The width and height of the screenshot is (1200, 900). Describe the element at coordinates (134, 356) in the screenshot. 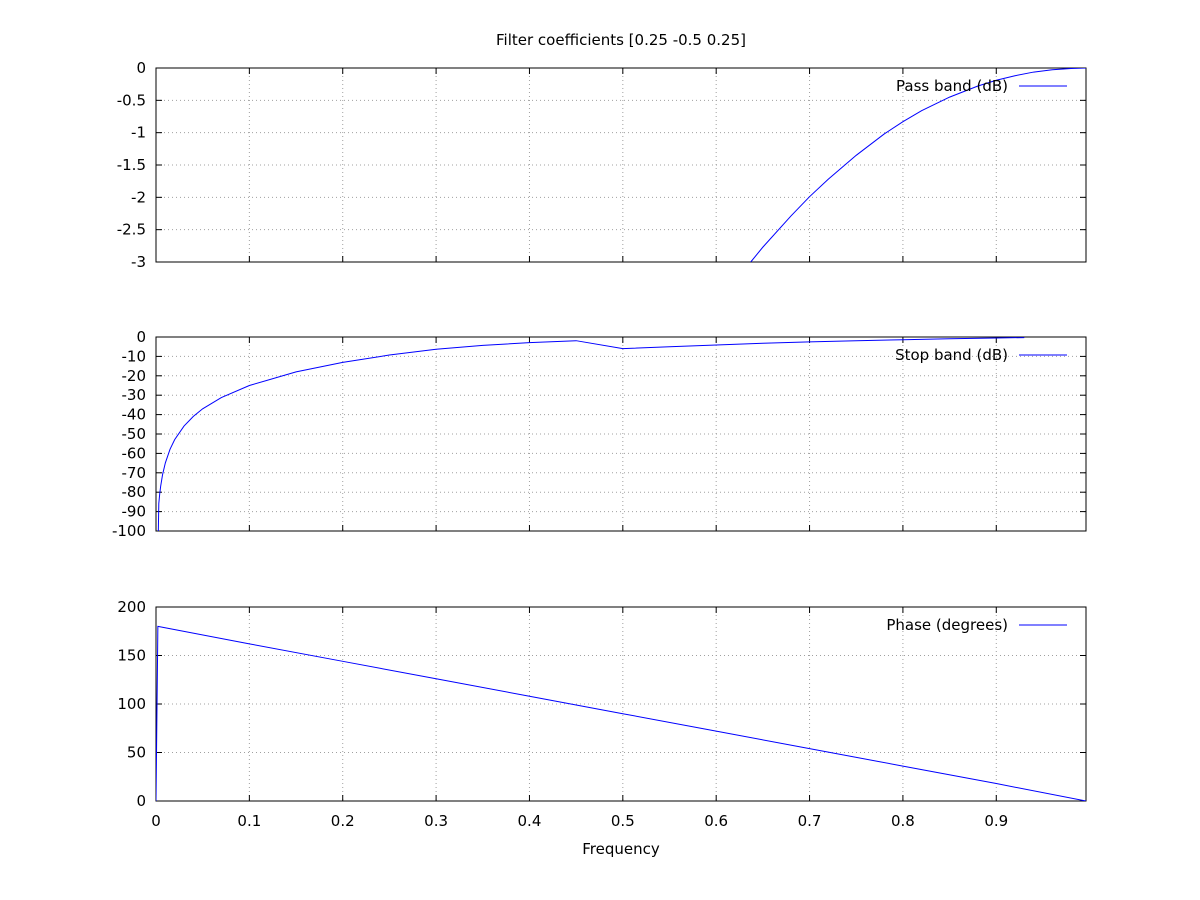

I see `y-tick-label: -10` at that location.